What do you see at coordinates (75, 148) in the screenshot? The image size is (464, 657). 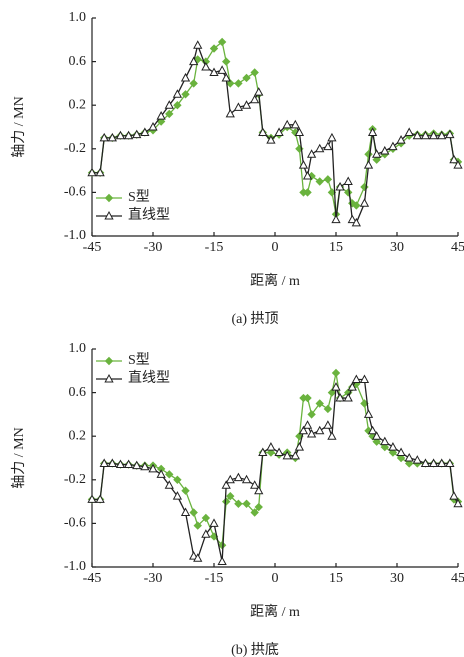 I see `y-tick-label: -0.2` at bounding box center [75, 148].